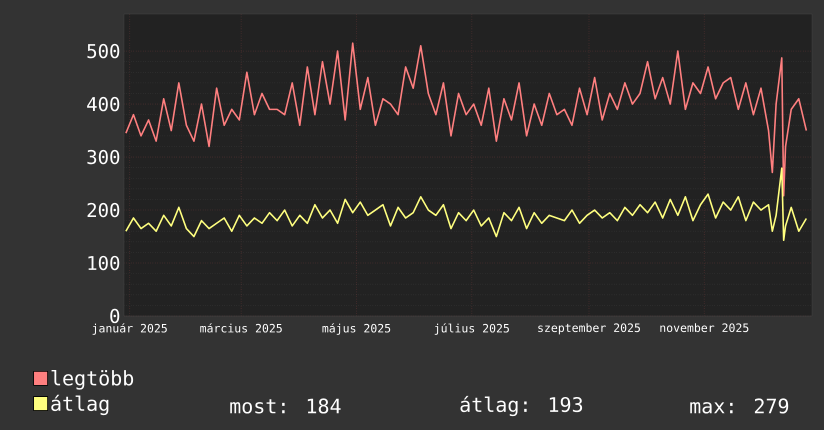  What do you see at coordinates (241, 328) in the screenshot?
I see `x-tick-label: március 2025` at bounding box center [241, 328].